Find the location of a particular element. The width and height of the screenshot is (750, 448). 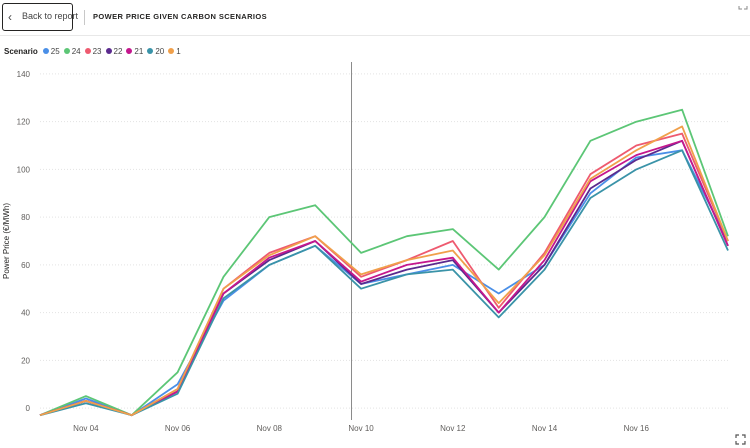

y-axis-label: Power Price (€/MWh) is located at coordinates (6, 241).